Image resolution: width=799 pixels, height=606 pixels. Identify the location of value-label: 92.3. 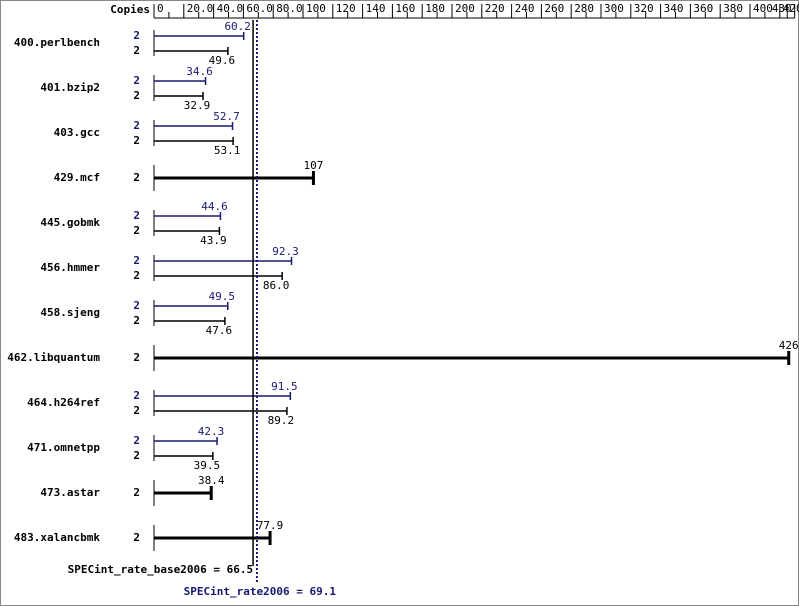
(285, 251).